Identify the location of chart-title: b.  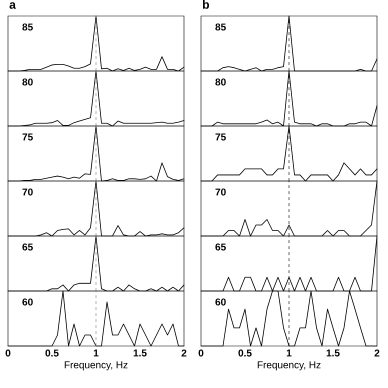
(206, 4).